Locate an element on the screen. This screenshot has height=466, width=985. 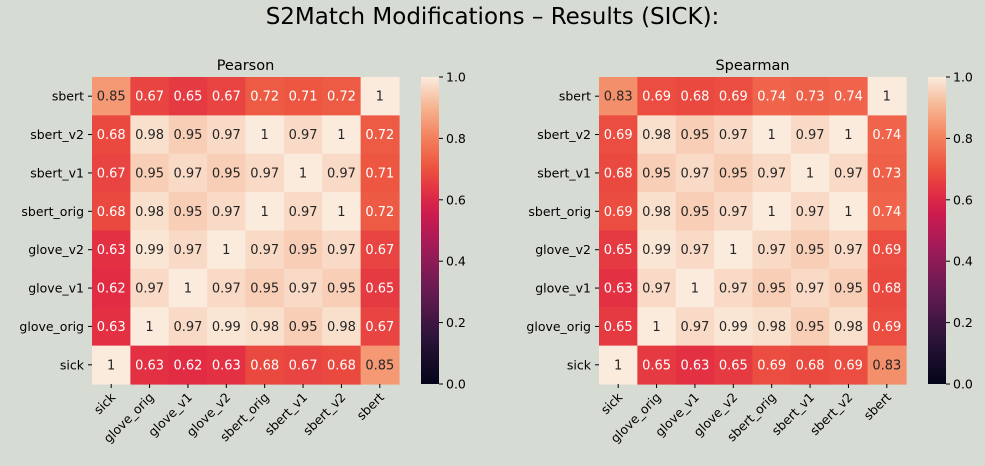
cell-value-label: 0.73 is located at coordinates (886, 173).